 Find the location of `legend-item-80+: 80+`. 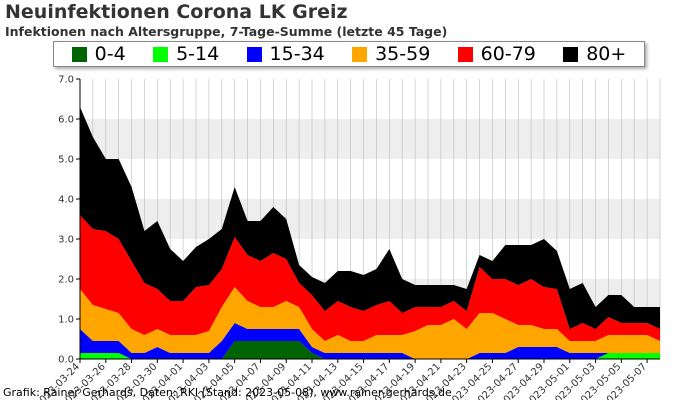

legend-item-80+: 80+ is located at coordinates (594, 54).